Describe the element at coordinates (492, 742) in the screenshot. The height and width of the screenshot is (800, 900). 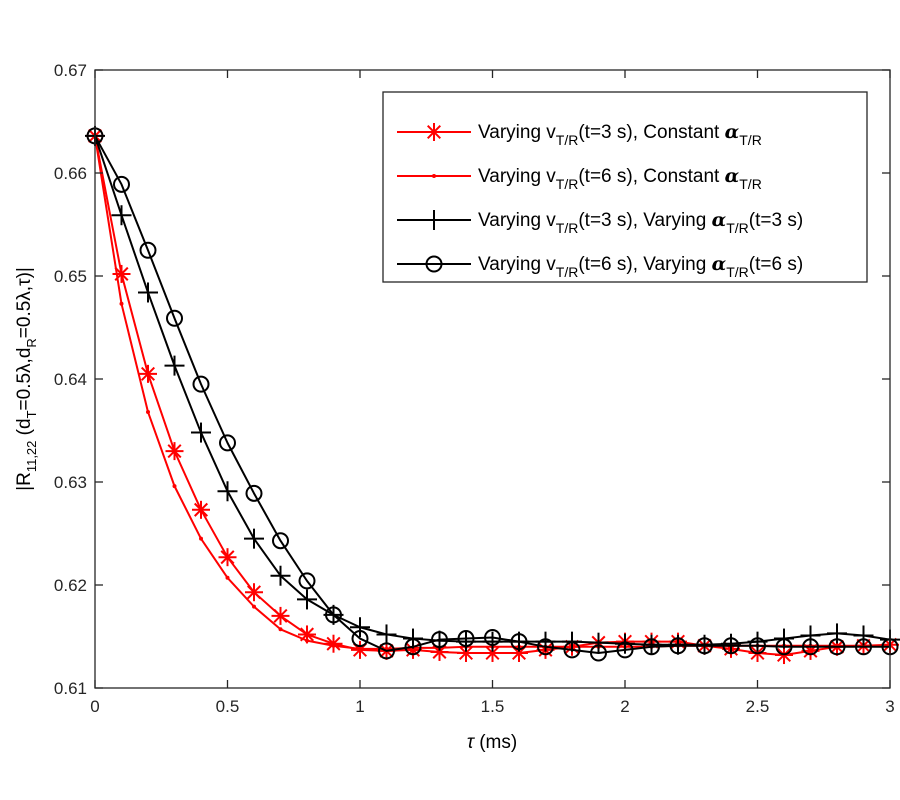
I see `x-axis-label: τ (ms)` at that location.